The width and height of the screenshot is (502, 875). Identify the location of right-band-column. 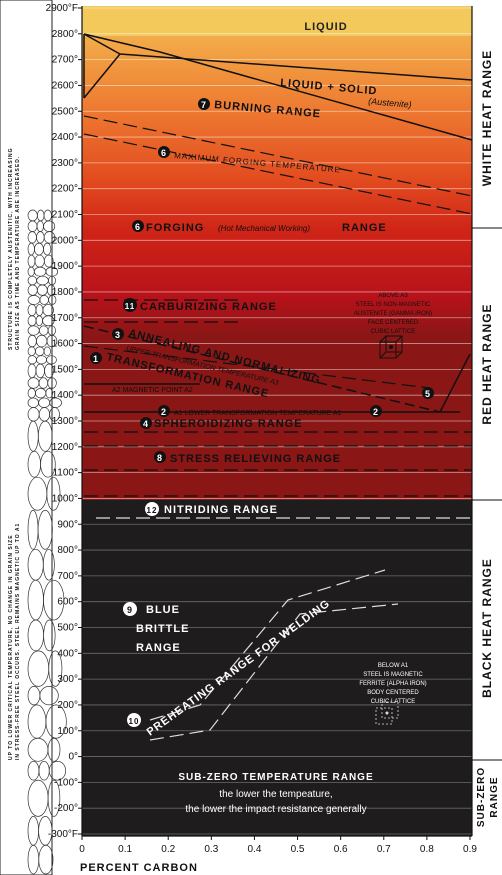
(487, 421).